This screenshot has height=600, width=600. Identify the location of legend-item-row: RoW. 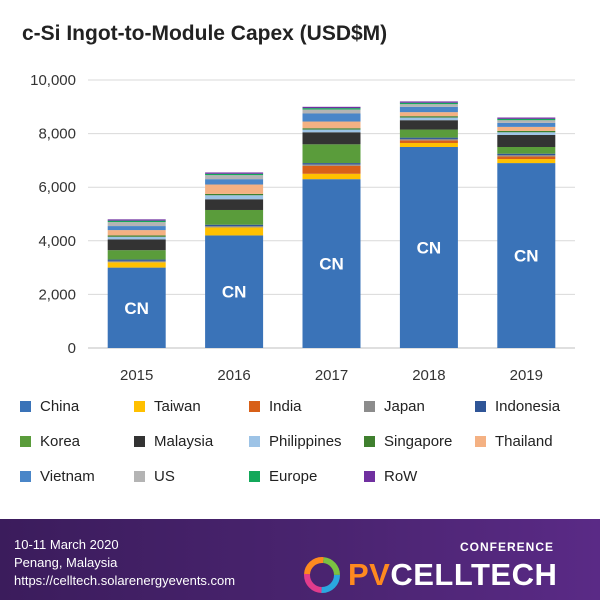
(390, 476).